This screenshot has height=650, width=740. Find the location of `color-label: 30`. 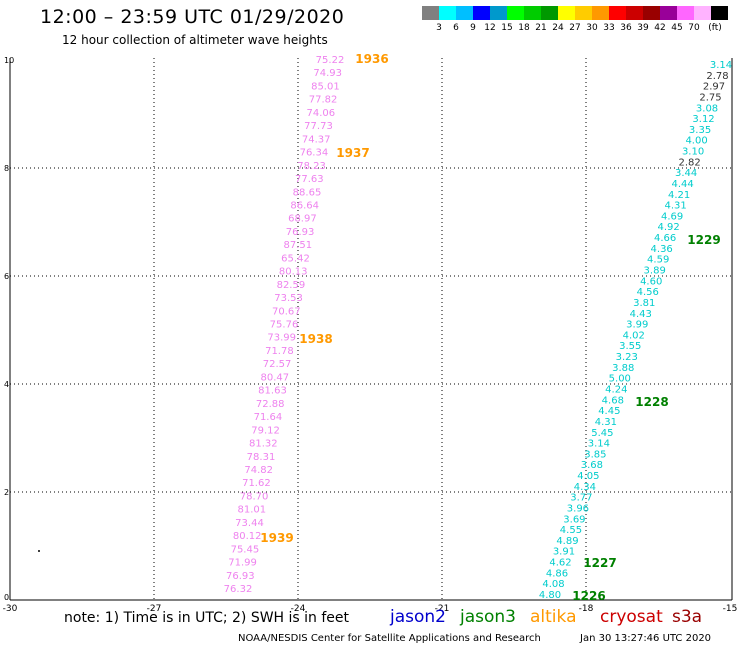

color-label: 30 is located at coordinates (592, 28).